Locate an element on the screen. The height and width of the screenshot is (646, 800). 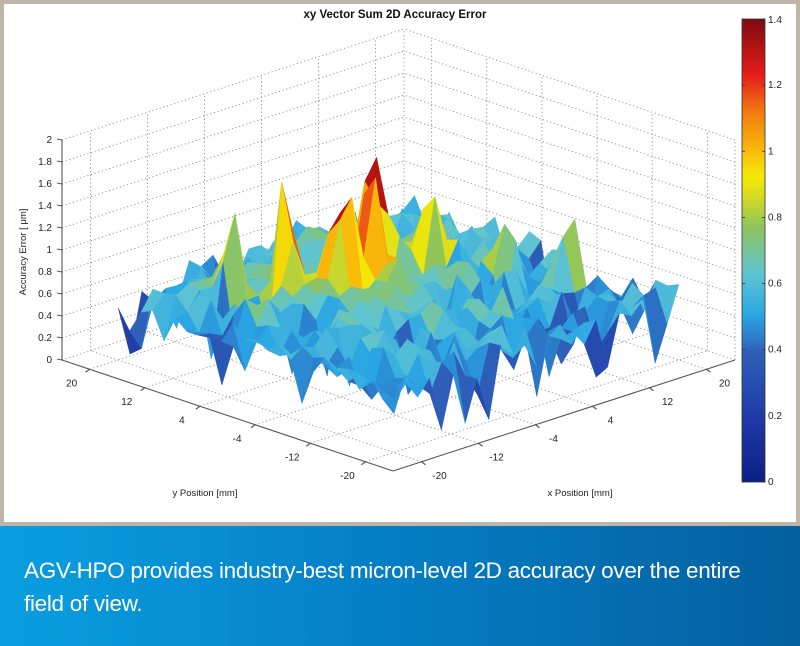
z-tick-label: 1.8 is located at coordinates (45, 162).